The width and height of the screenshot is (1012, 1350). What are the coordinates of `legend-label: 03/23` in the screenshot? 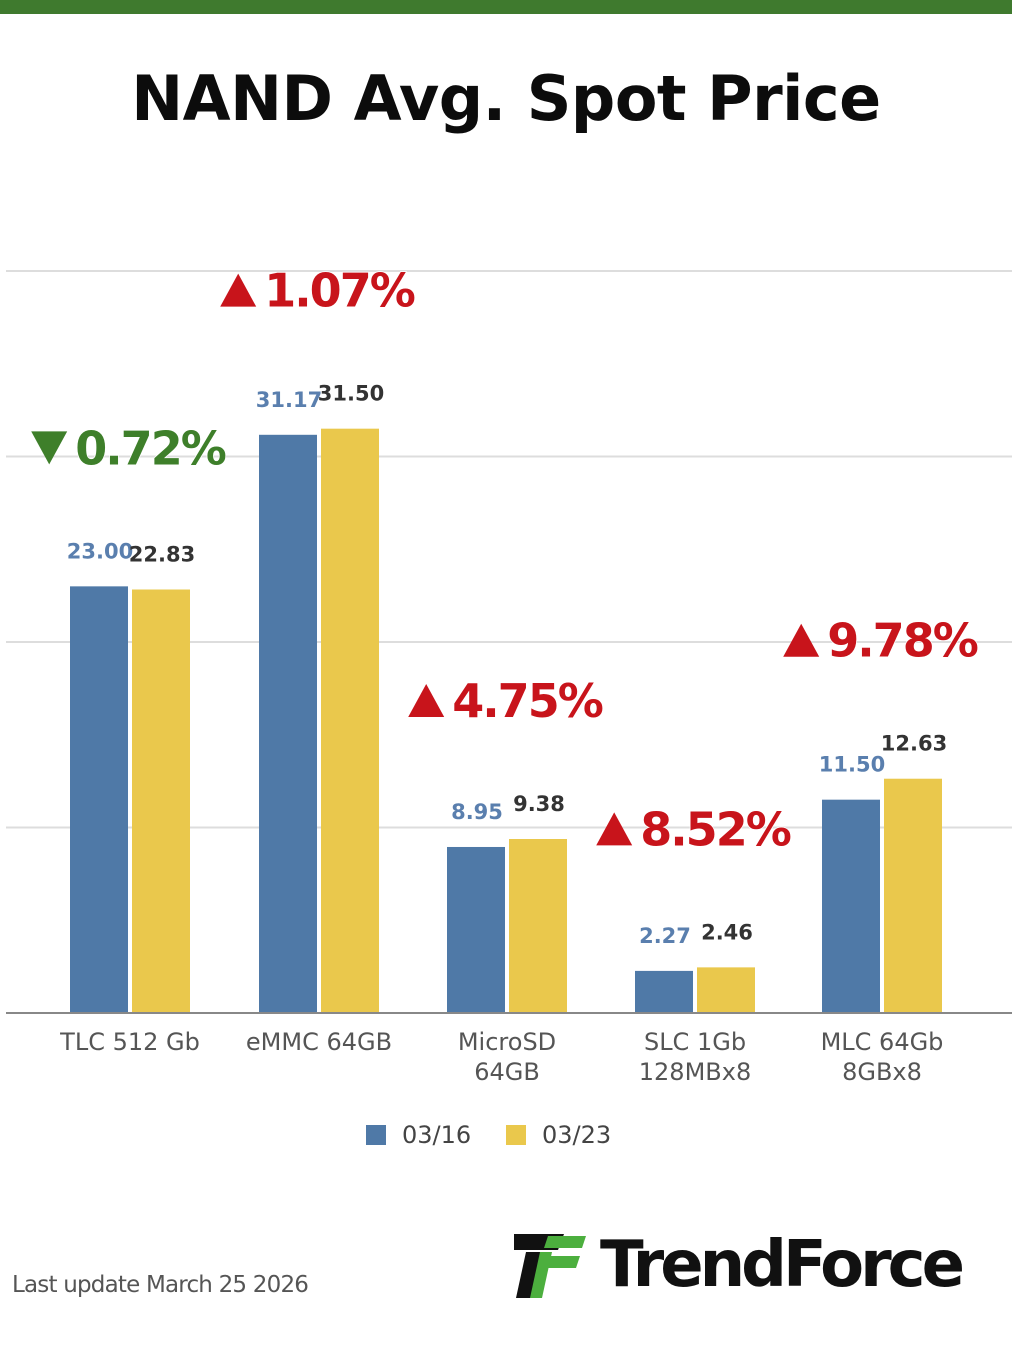 It's located at (576, 1135).